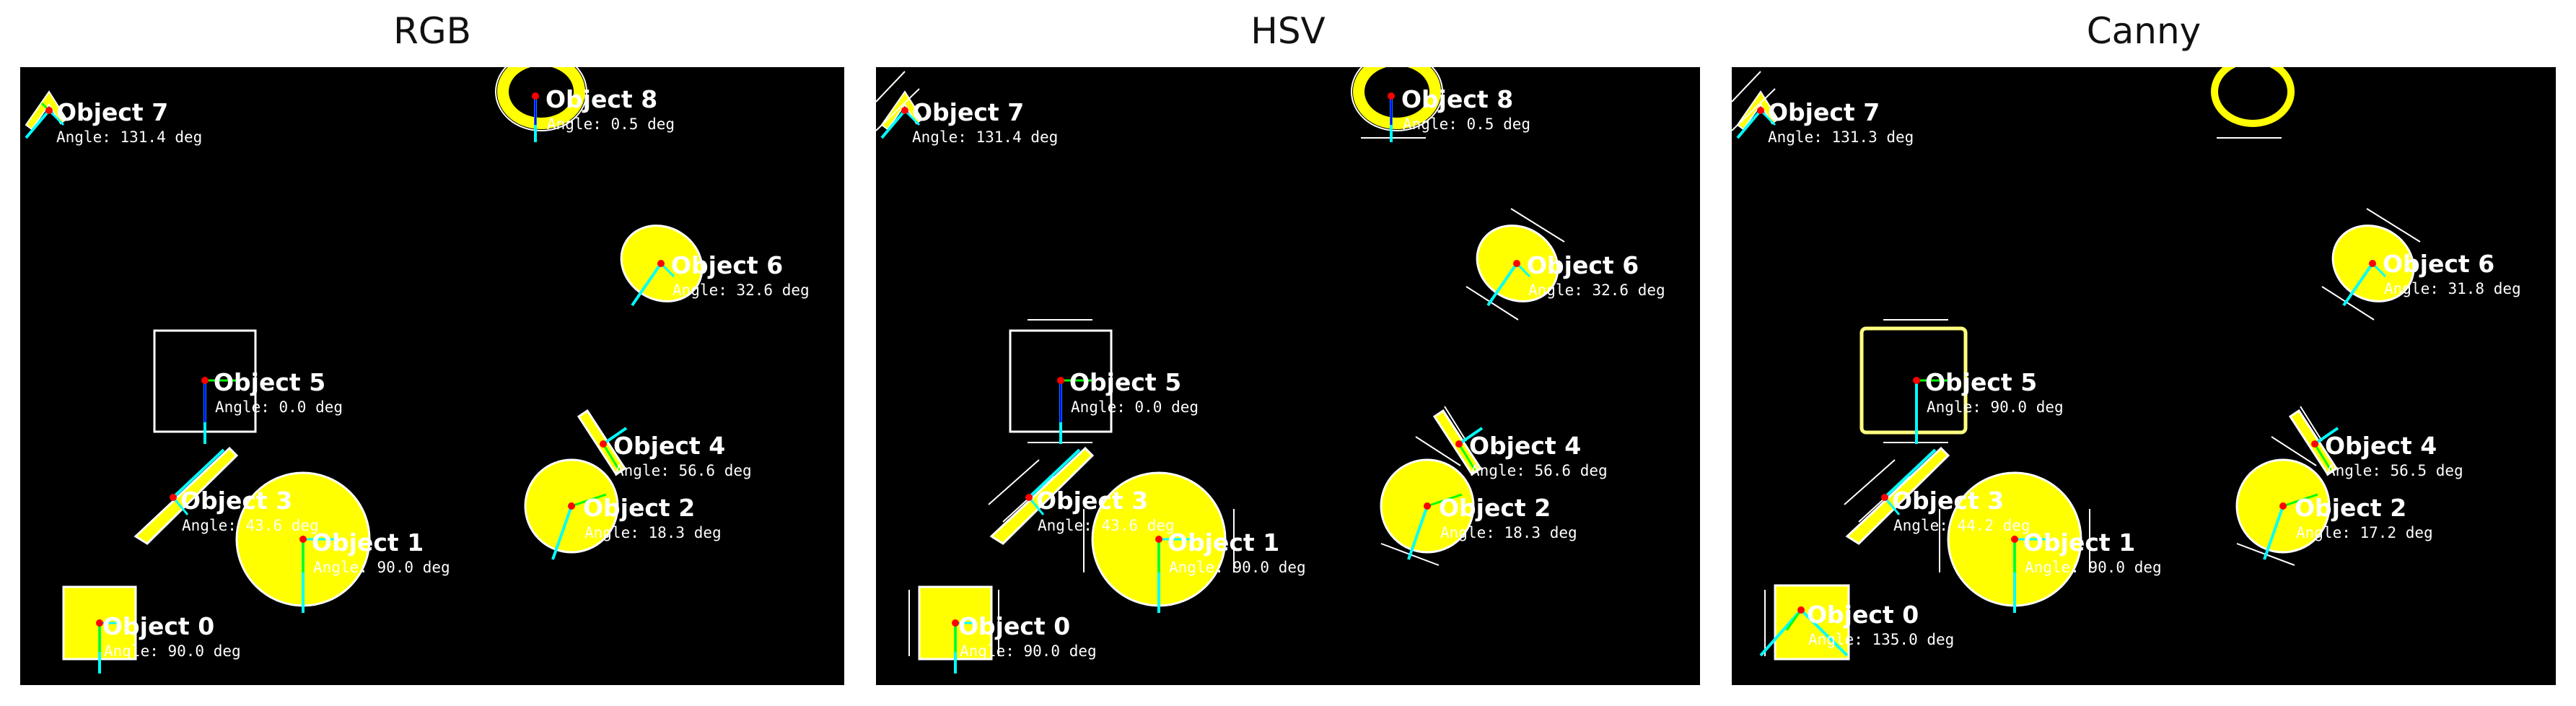 This screenshot has height=706, width=2576. Describe the element at coordinates (2394, 470) in the screenshot. I see `object-4-angle: Angle: 56.5 deg` at that location.